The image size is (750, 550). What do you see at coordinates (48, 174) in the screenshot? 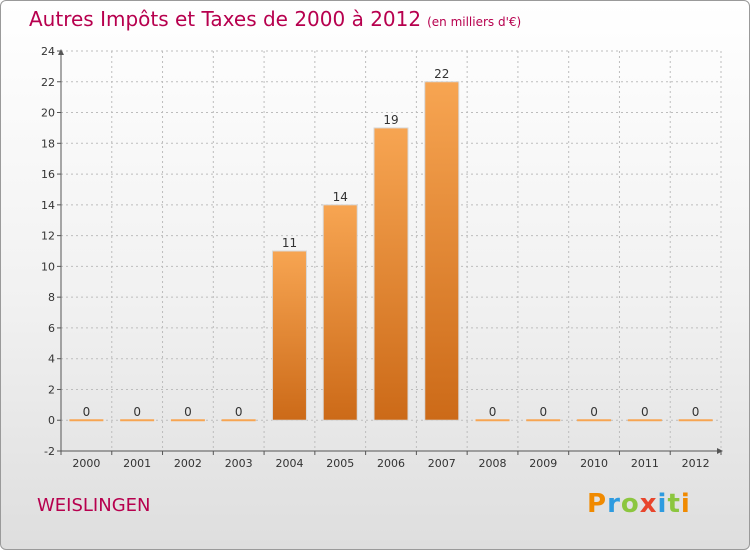
I see `y-tick-label: 16` at bounding box center [48, 174].